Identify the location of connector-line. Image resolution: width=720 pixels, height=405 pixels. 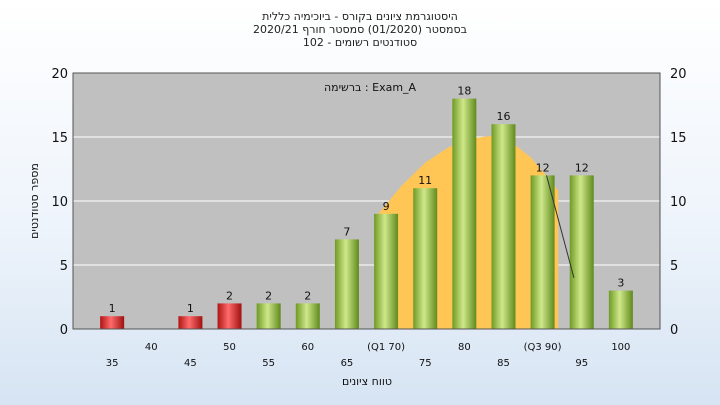
(560, 226).